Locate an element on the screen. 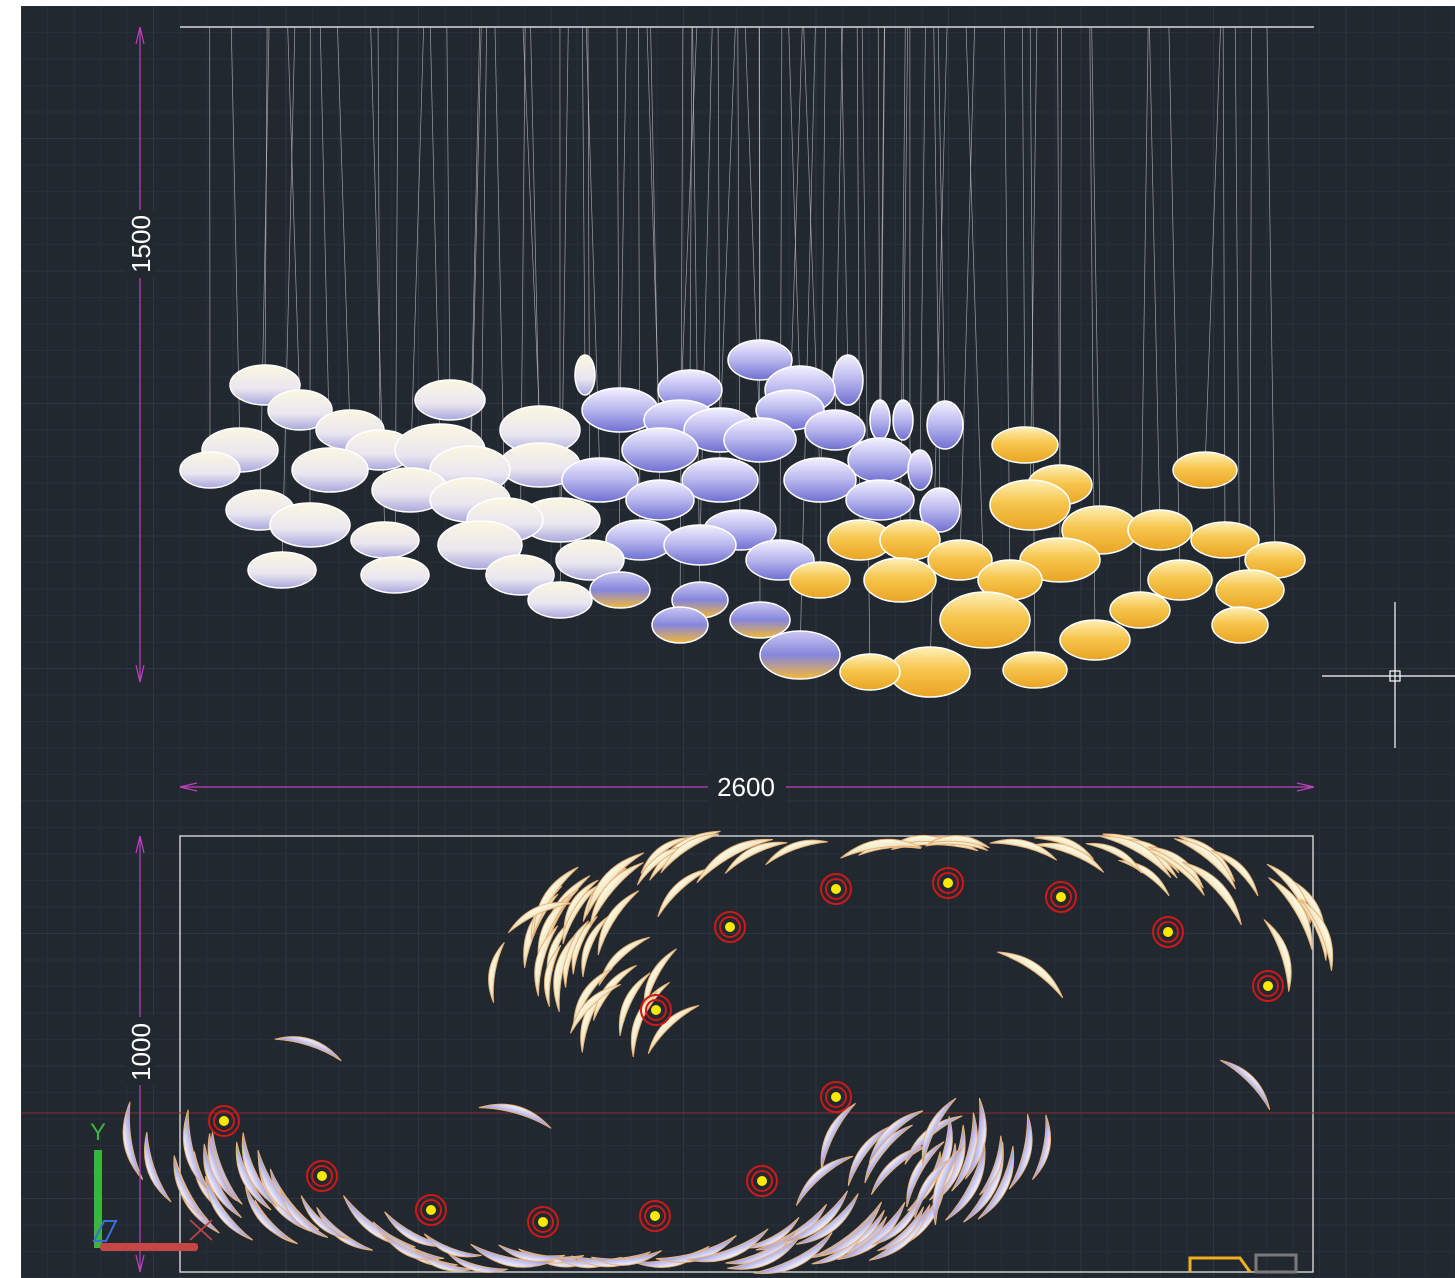  dimension-text-mask is located at coordinates (747, 787).